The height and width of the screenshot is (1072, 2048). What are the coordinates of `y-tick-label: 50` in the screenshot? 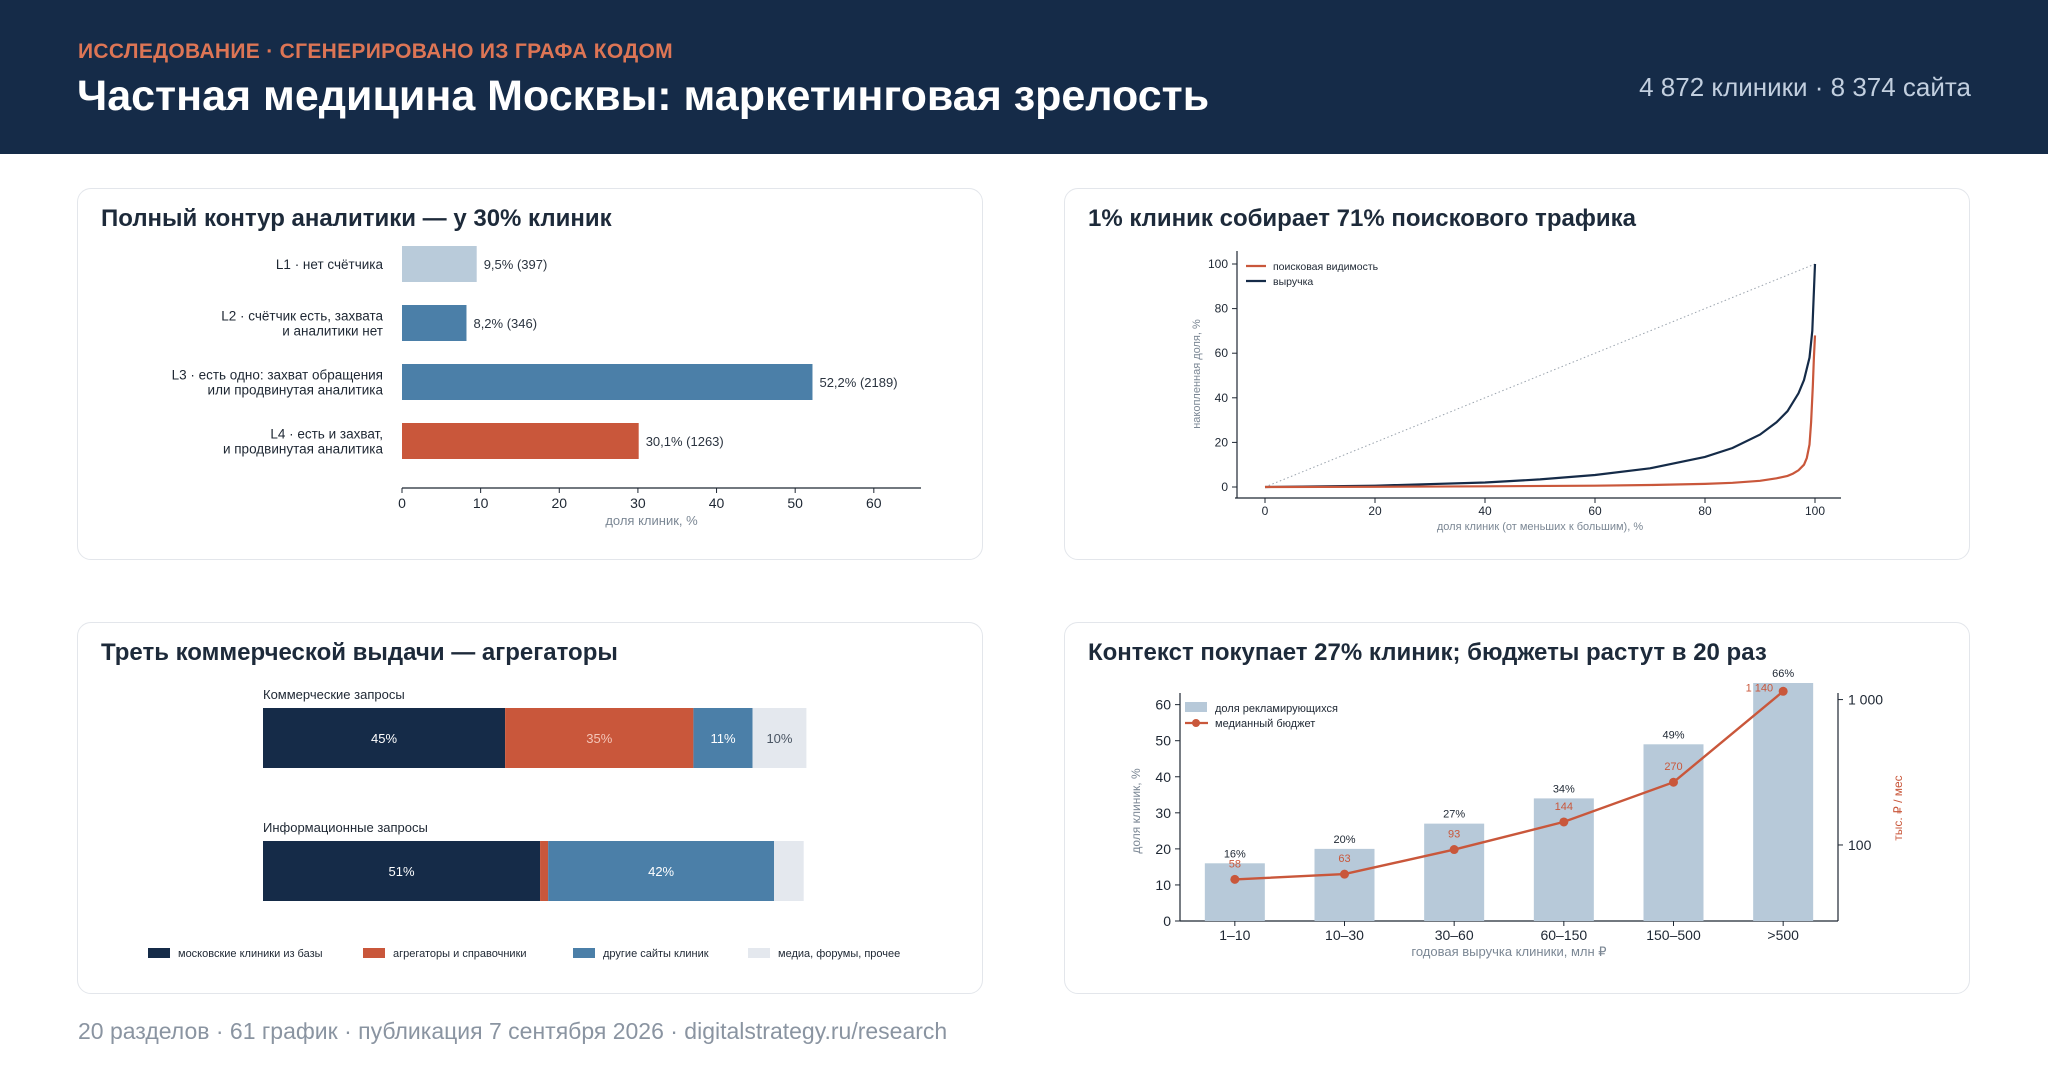 It's located at (1163, 741).